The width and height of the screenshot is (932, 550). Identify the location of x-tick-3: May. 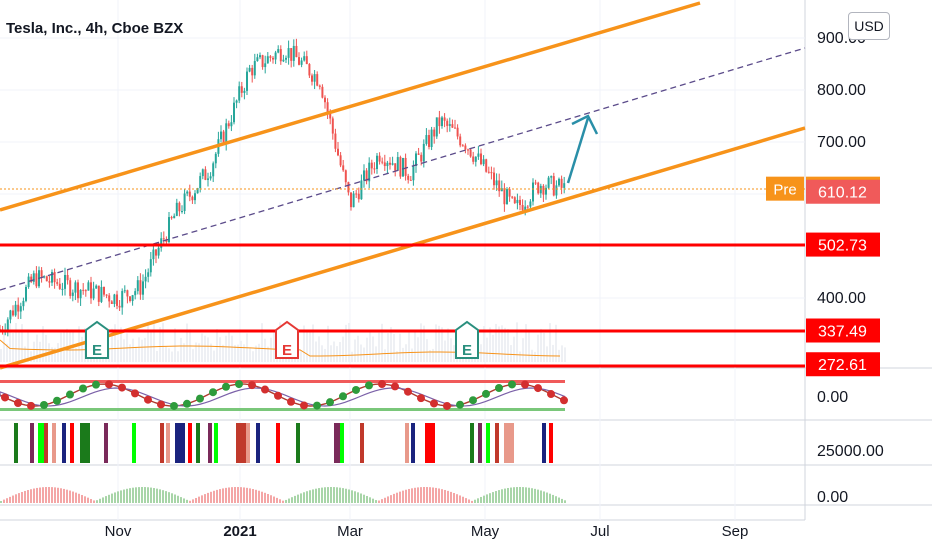
(485, 531).